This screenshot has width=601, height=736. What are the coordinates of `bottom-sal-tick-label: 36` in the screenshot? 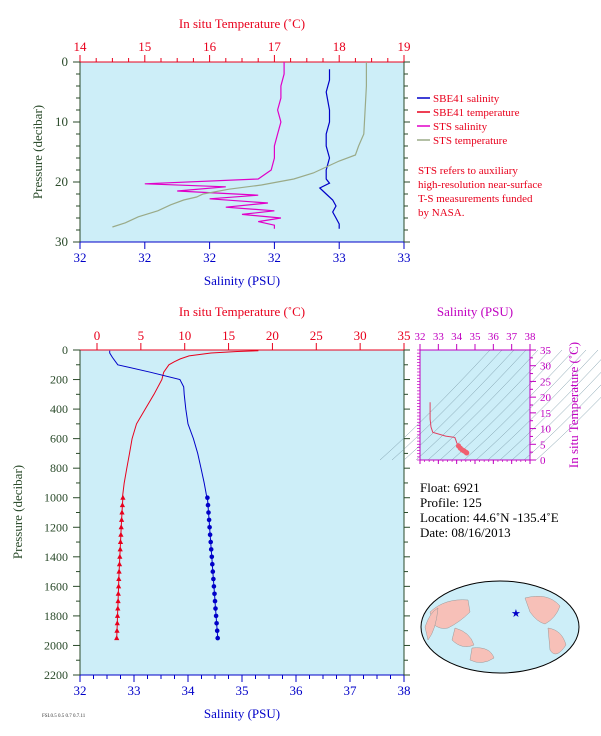 It's located at (297, 690).